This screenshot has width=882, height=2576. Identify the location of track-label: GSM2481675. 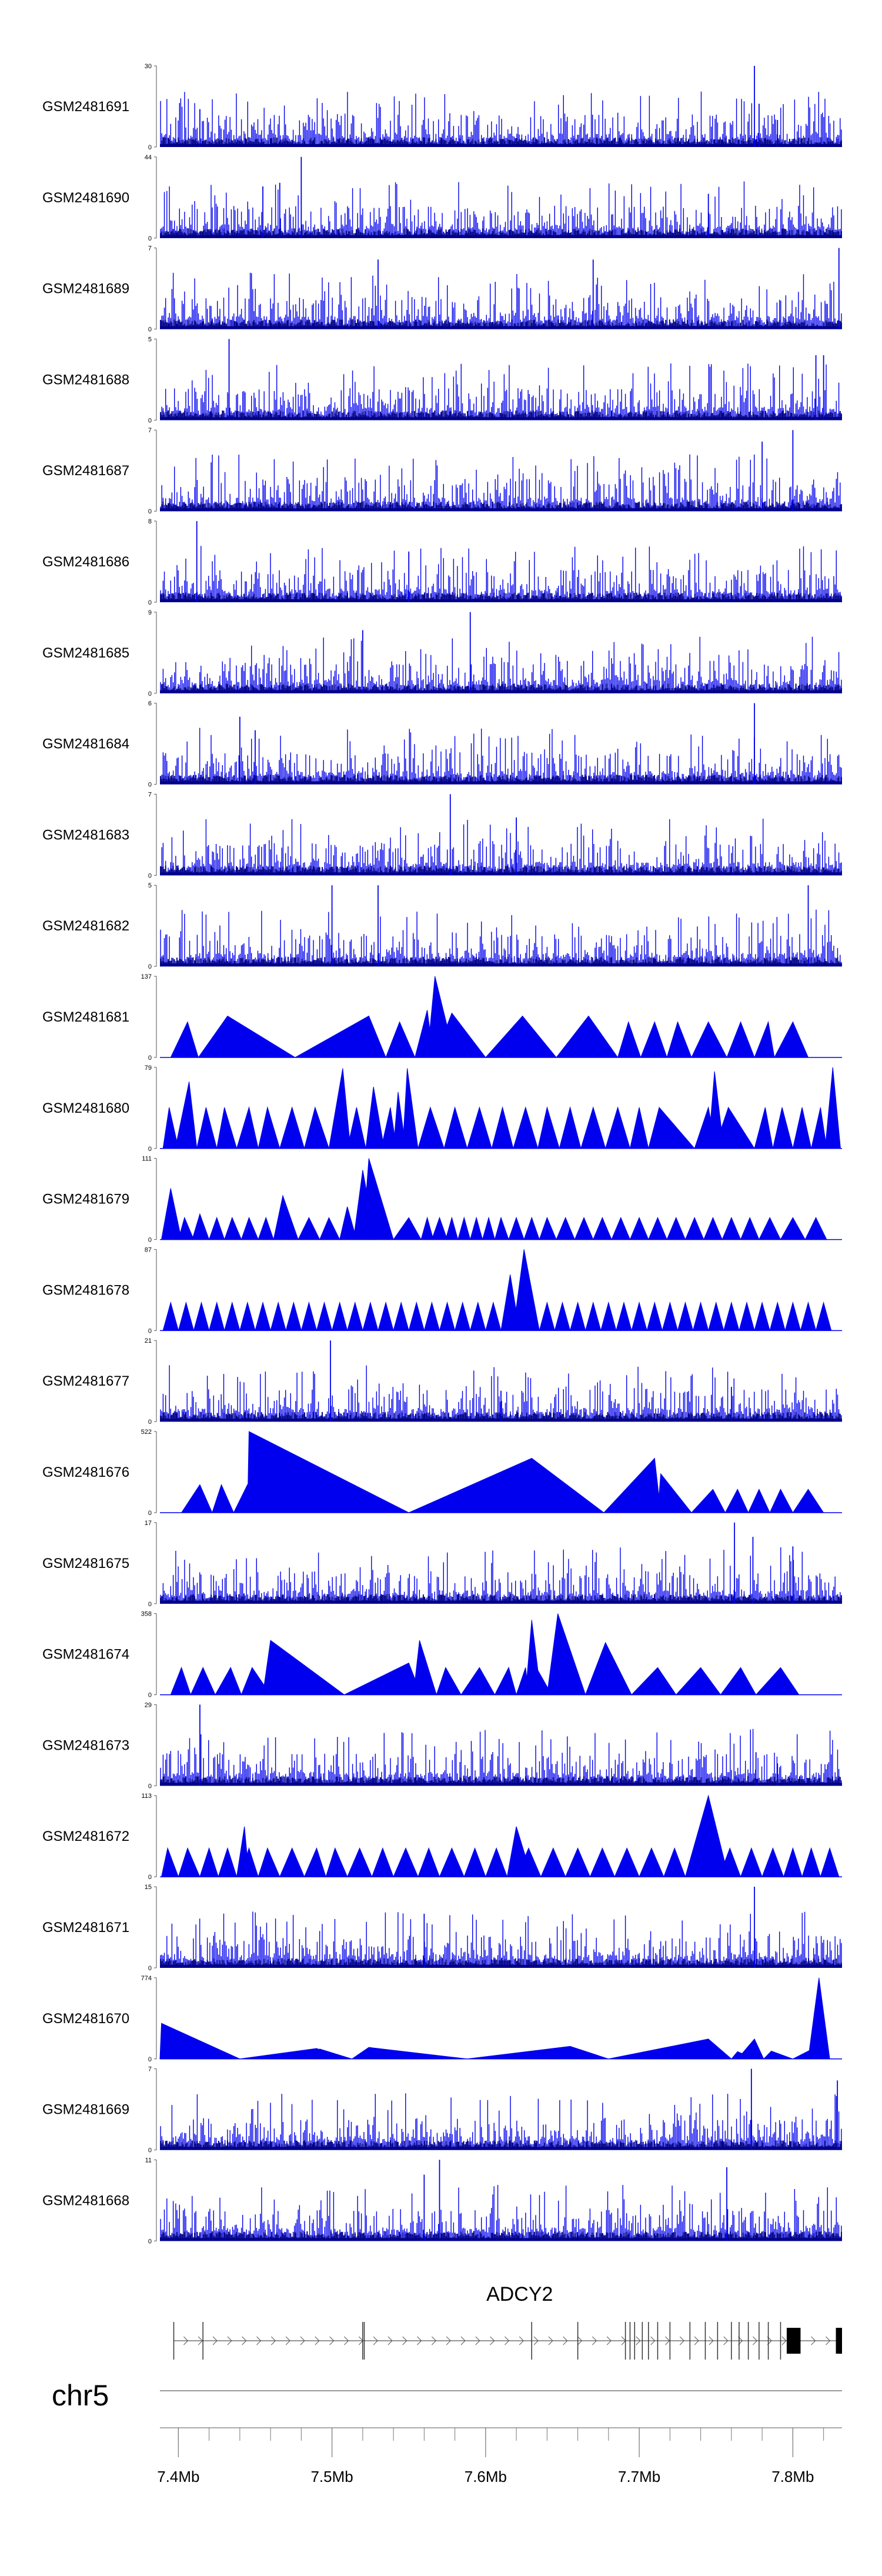
(85, 1563).